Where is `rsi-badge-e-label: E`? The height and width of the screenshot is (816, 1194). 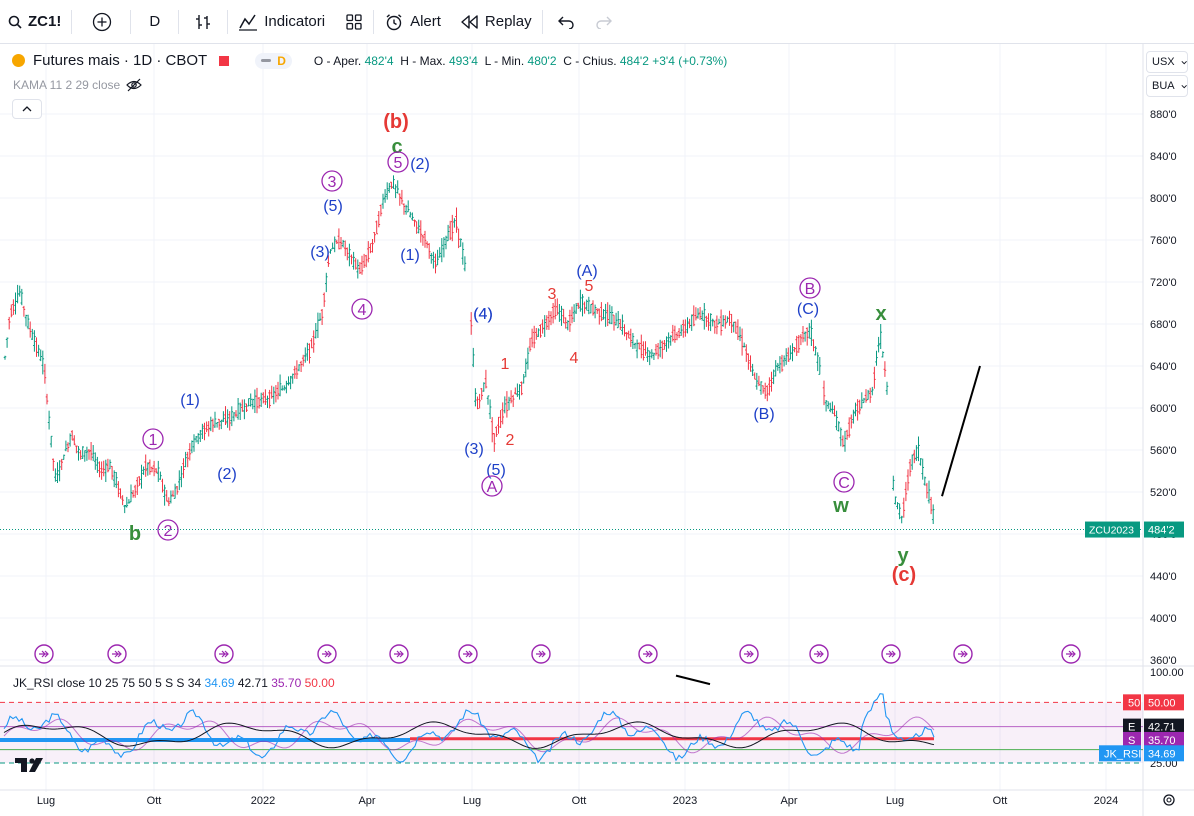 rsi-badge-e-label: E is located at coordinates (1131, 728).